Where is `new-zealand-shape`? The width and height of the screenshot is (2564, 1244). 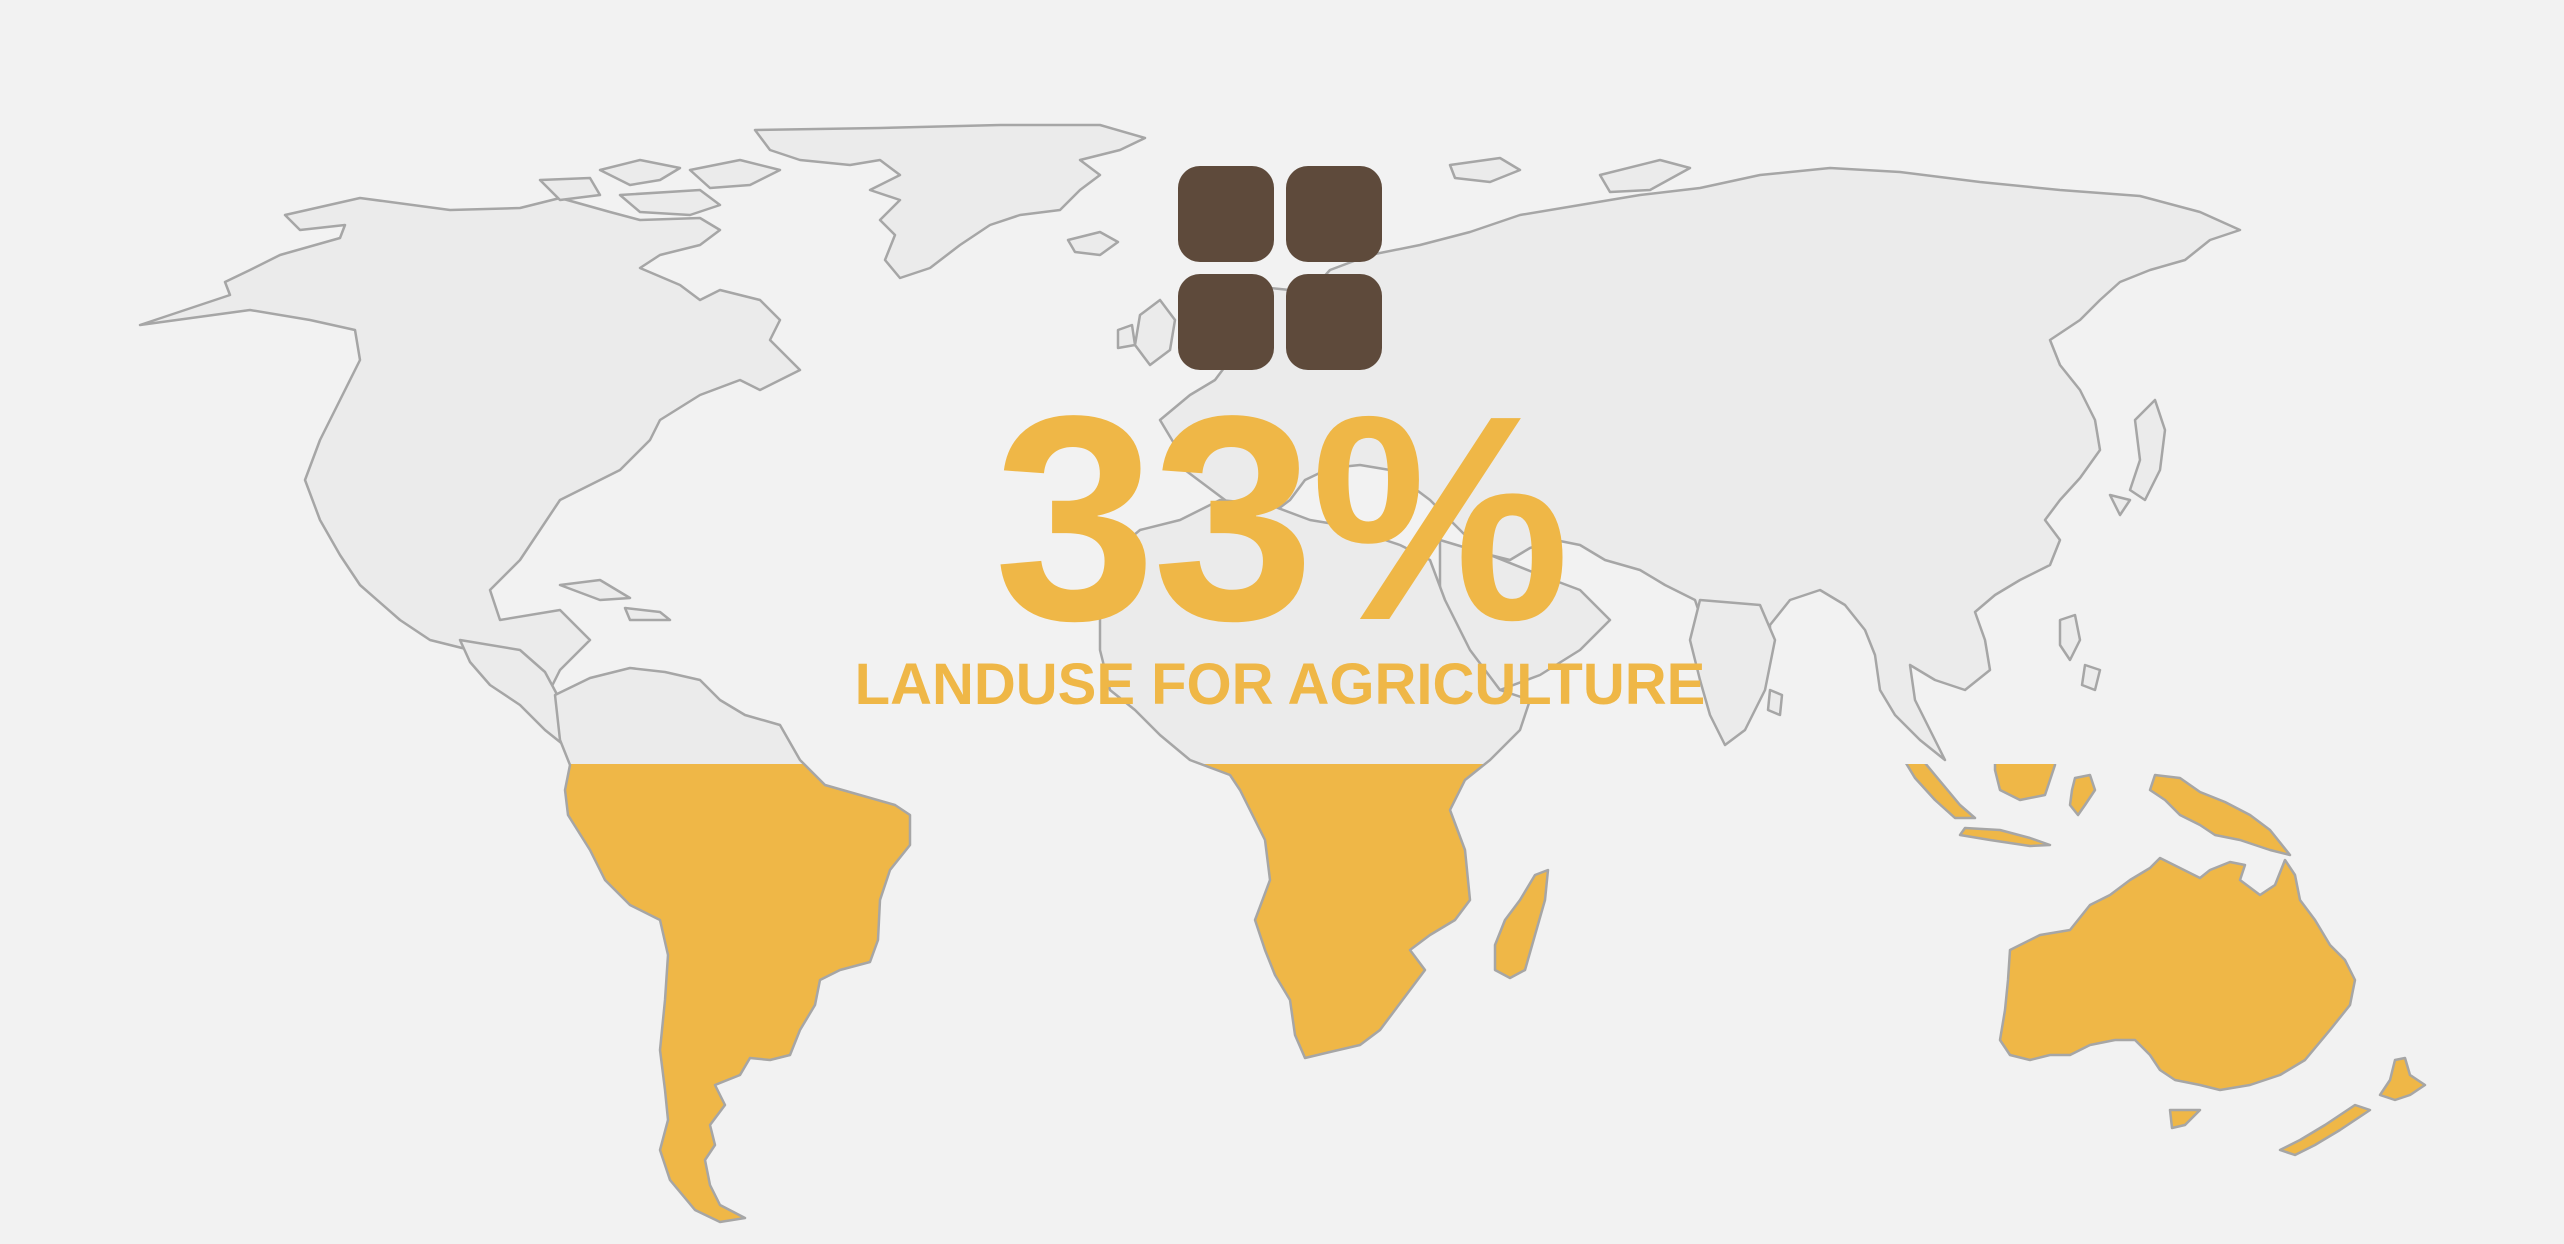
new-zealand-shape is located at coordinates (2352, 1106).